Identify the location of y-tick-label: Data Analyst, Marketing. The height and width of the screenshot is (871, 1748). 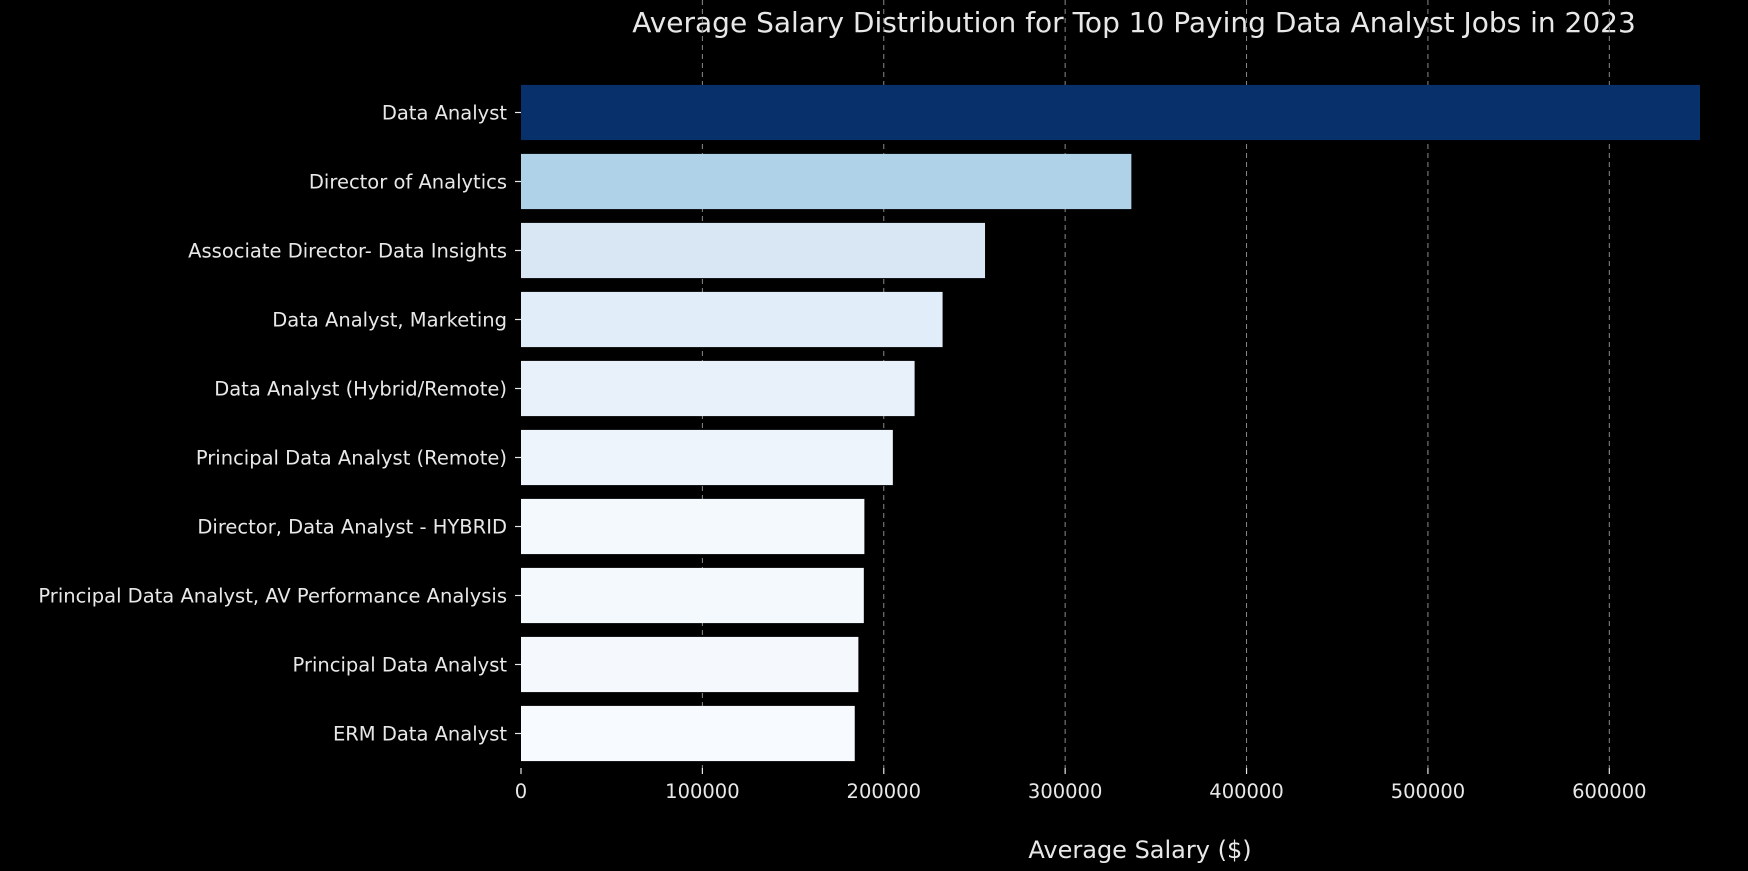
(389, 320).